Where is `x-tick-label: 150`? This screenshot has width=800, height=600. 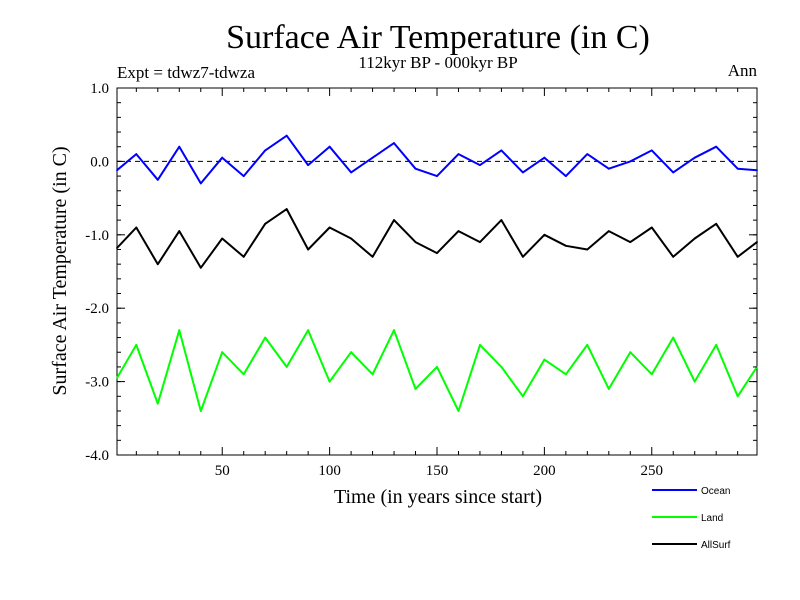 x-tick-label: 150 is located at coordinates (437, 471).